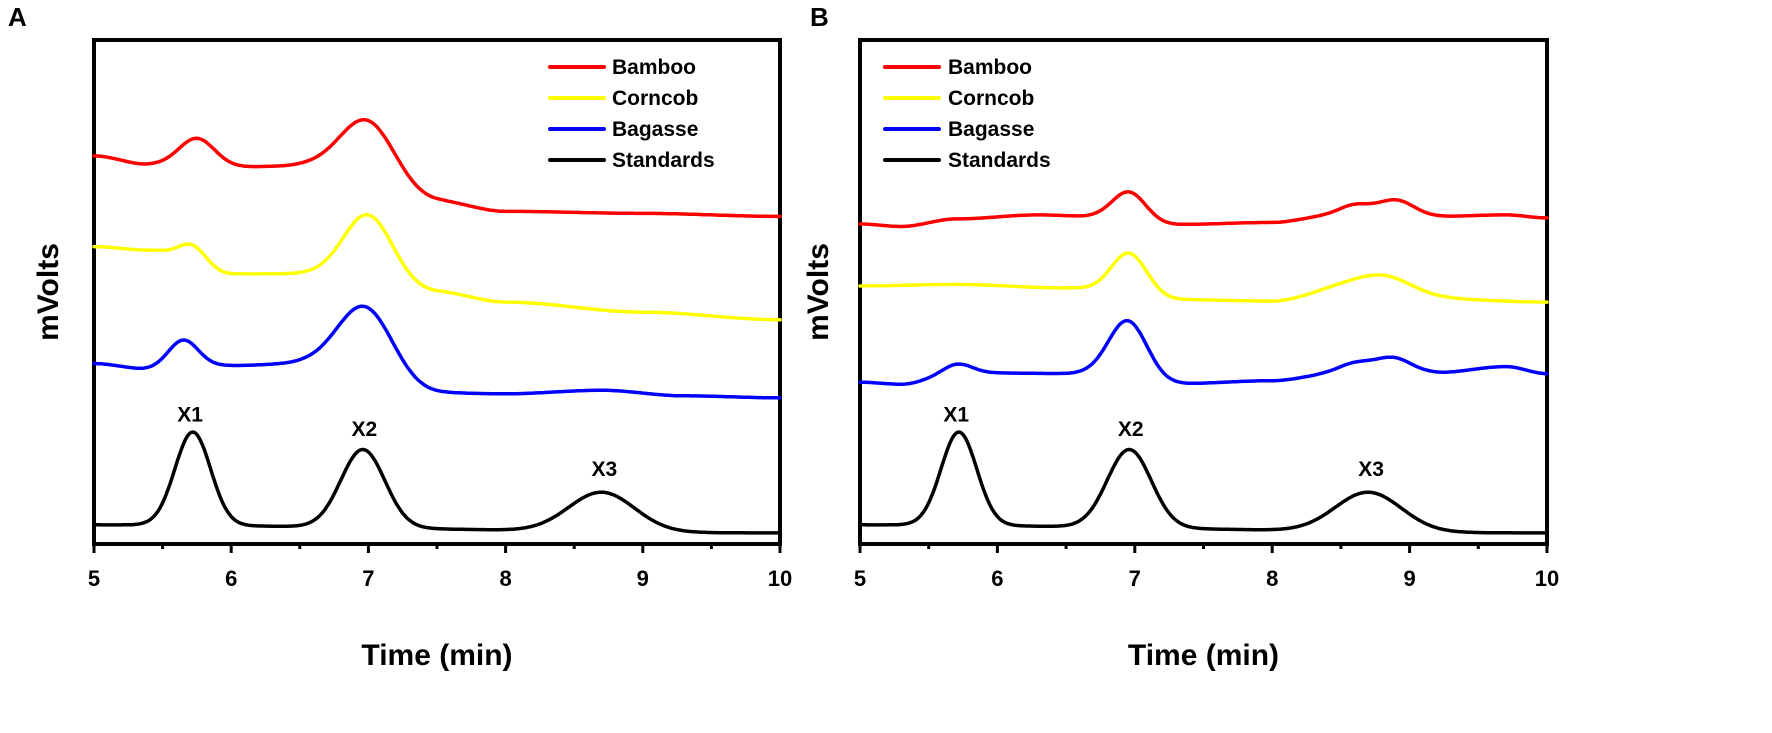 This screenshot has width=1772, height=733. What do you see at coordinates (17, 17) in the screenshot?
I see `panel-label: A` at bounding box center [17, 17].